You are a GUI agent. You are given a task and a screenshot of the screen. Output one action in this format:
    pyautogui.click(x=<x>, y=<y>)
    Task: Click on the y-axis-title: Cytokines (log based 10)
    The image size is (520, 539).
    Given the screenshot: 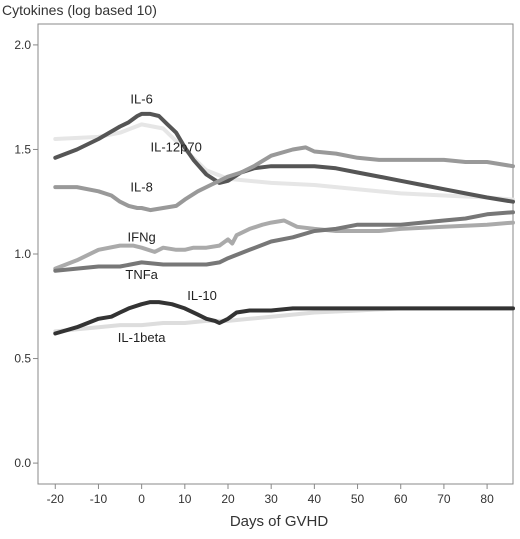 What is the action you would take?
    pyautogui.click(x=79, y=10)
    